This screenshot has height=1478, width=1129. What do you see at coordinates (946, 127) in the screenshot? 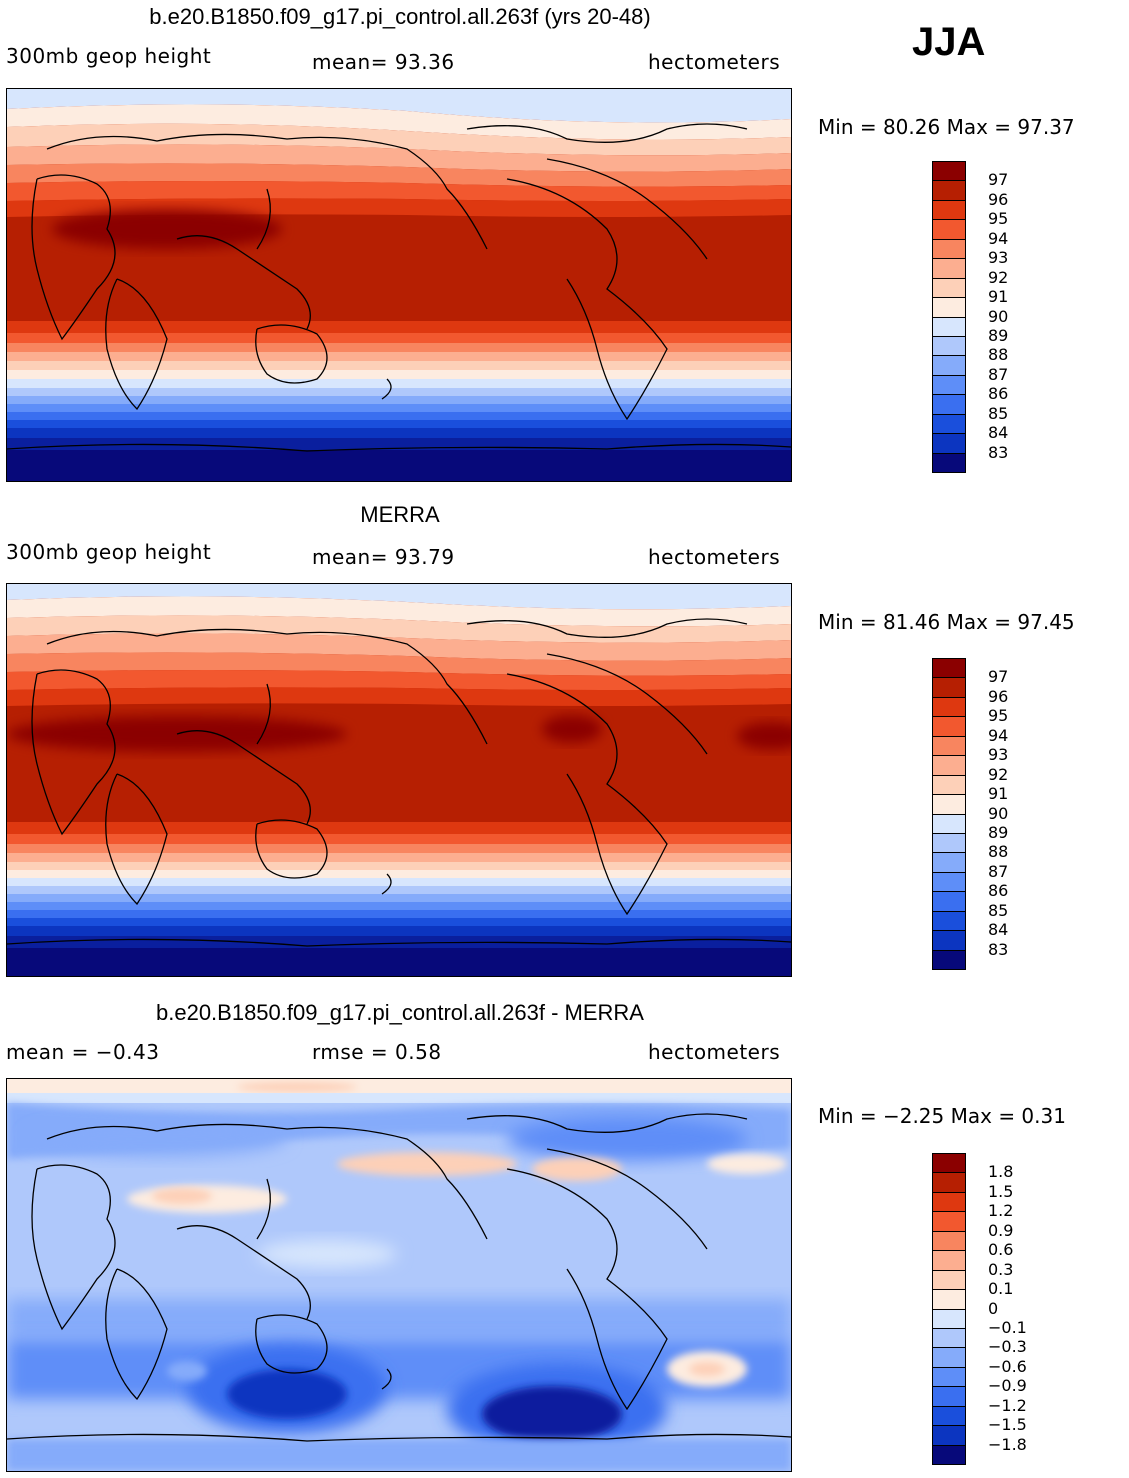
I see `panel-model-minmax: Min = 80.26 Max = 97.37` at bounding box center [946, 127].